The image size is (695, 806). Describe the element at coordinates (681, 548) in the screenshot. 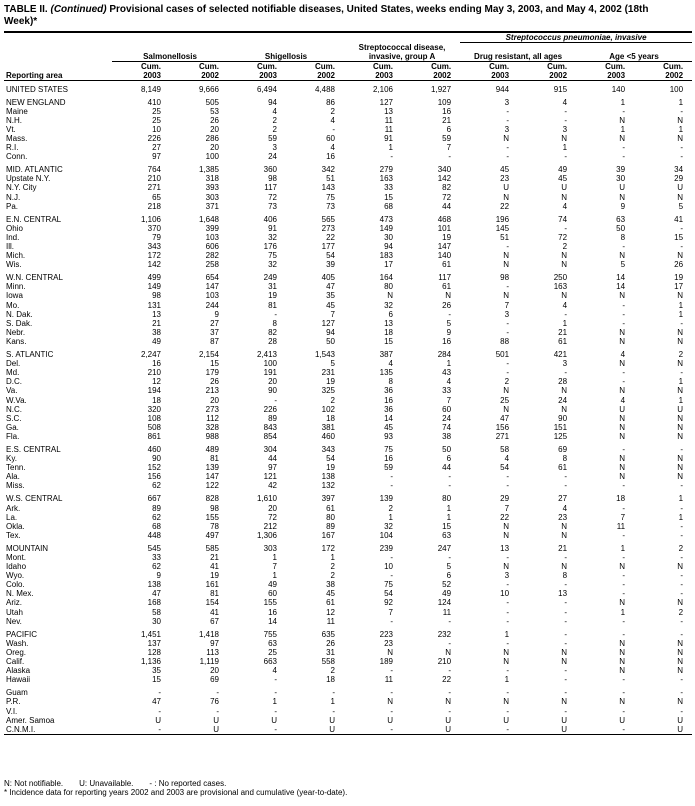

I see `cell: 2` at that location.